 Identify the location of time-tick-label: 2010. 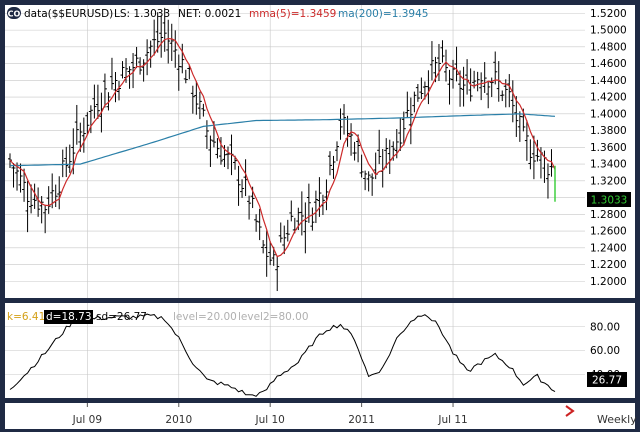
(178, 420).